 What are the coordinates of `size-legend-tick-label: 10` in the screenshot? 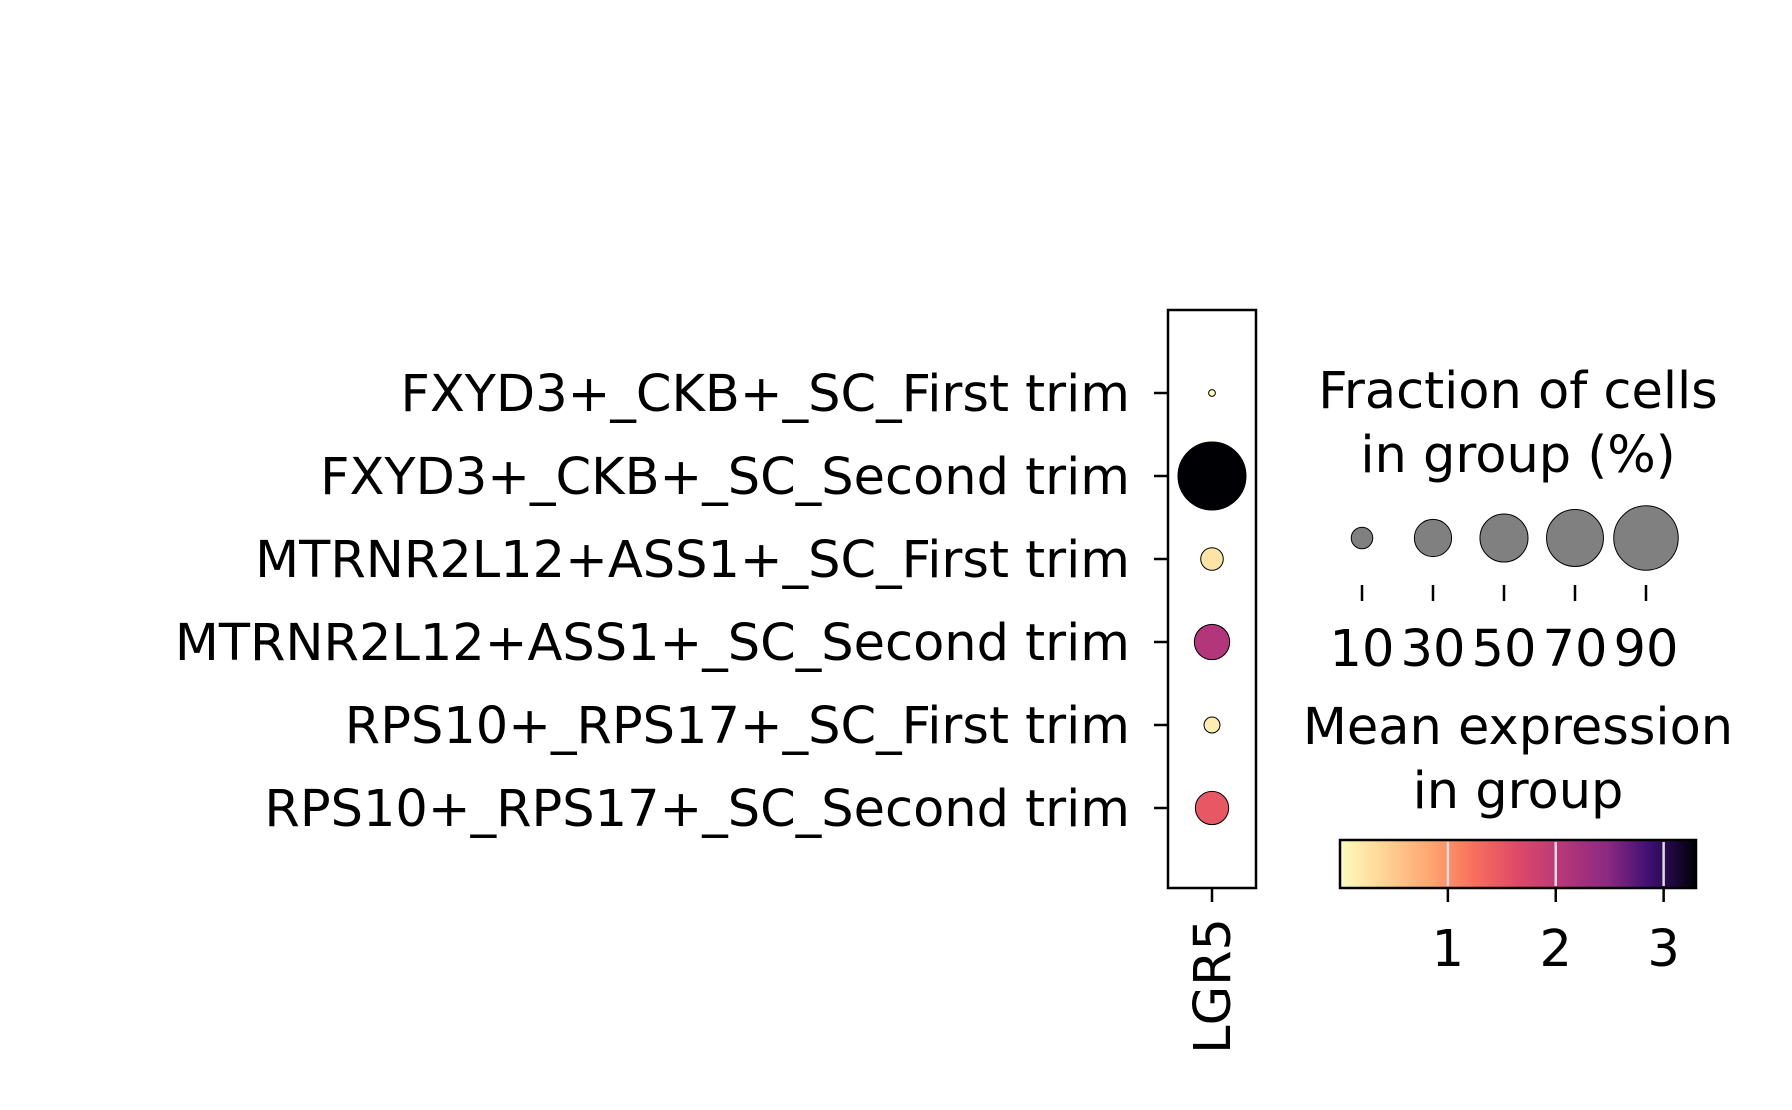 It's located at (1362, 649).